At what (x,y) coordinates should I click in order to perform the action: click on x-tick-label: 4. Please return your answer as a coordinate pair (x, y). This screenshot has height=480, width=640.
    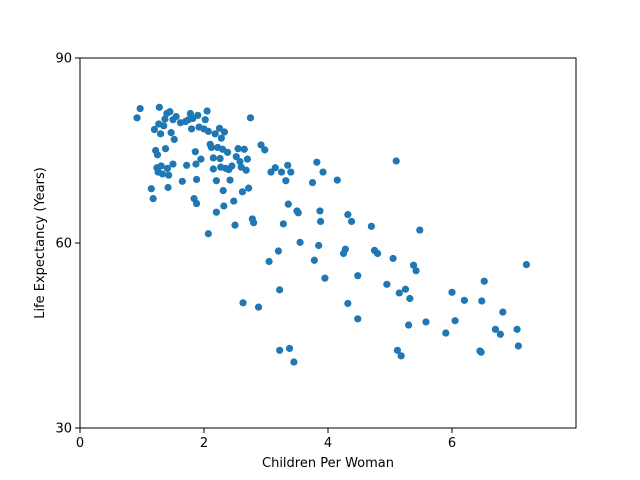
    Looking at the image, I should click on (328, 443).